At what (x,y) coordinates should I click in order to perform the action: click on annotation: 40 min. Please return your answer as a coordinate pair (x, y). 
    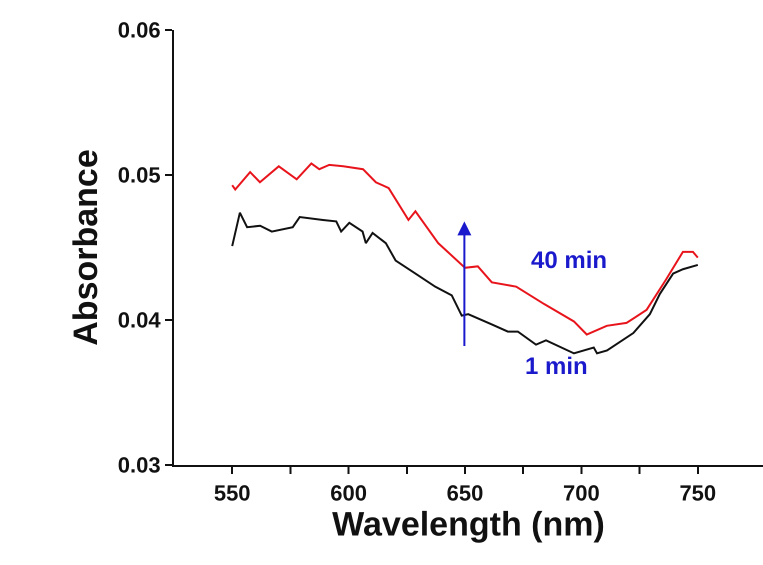
    Looking at the image, I should click on (569, 260).